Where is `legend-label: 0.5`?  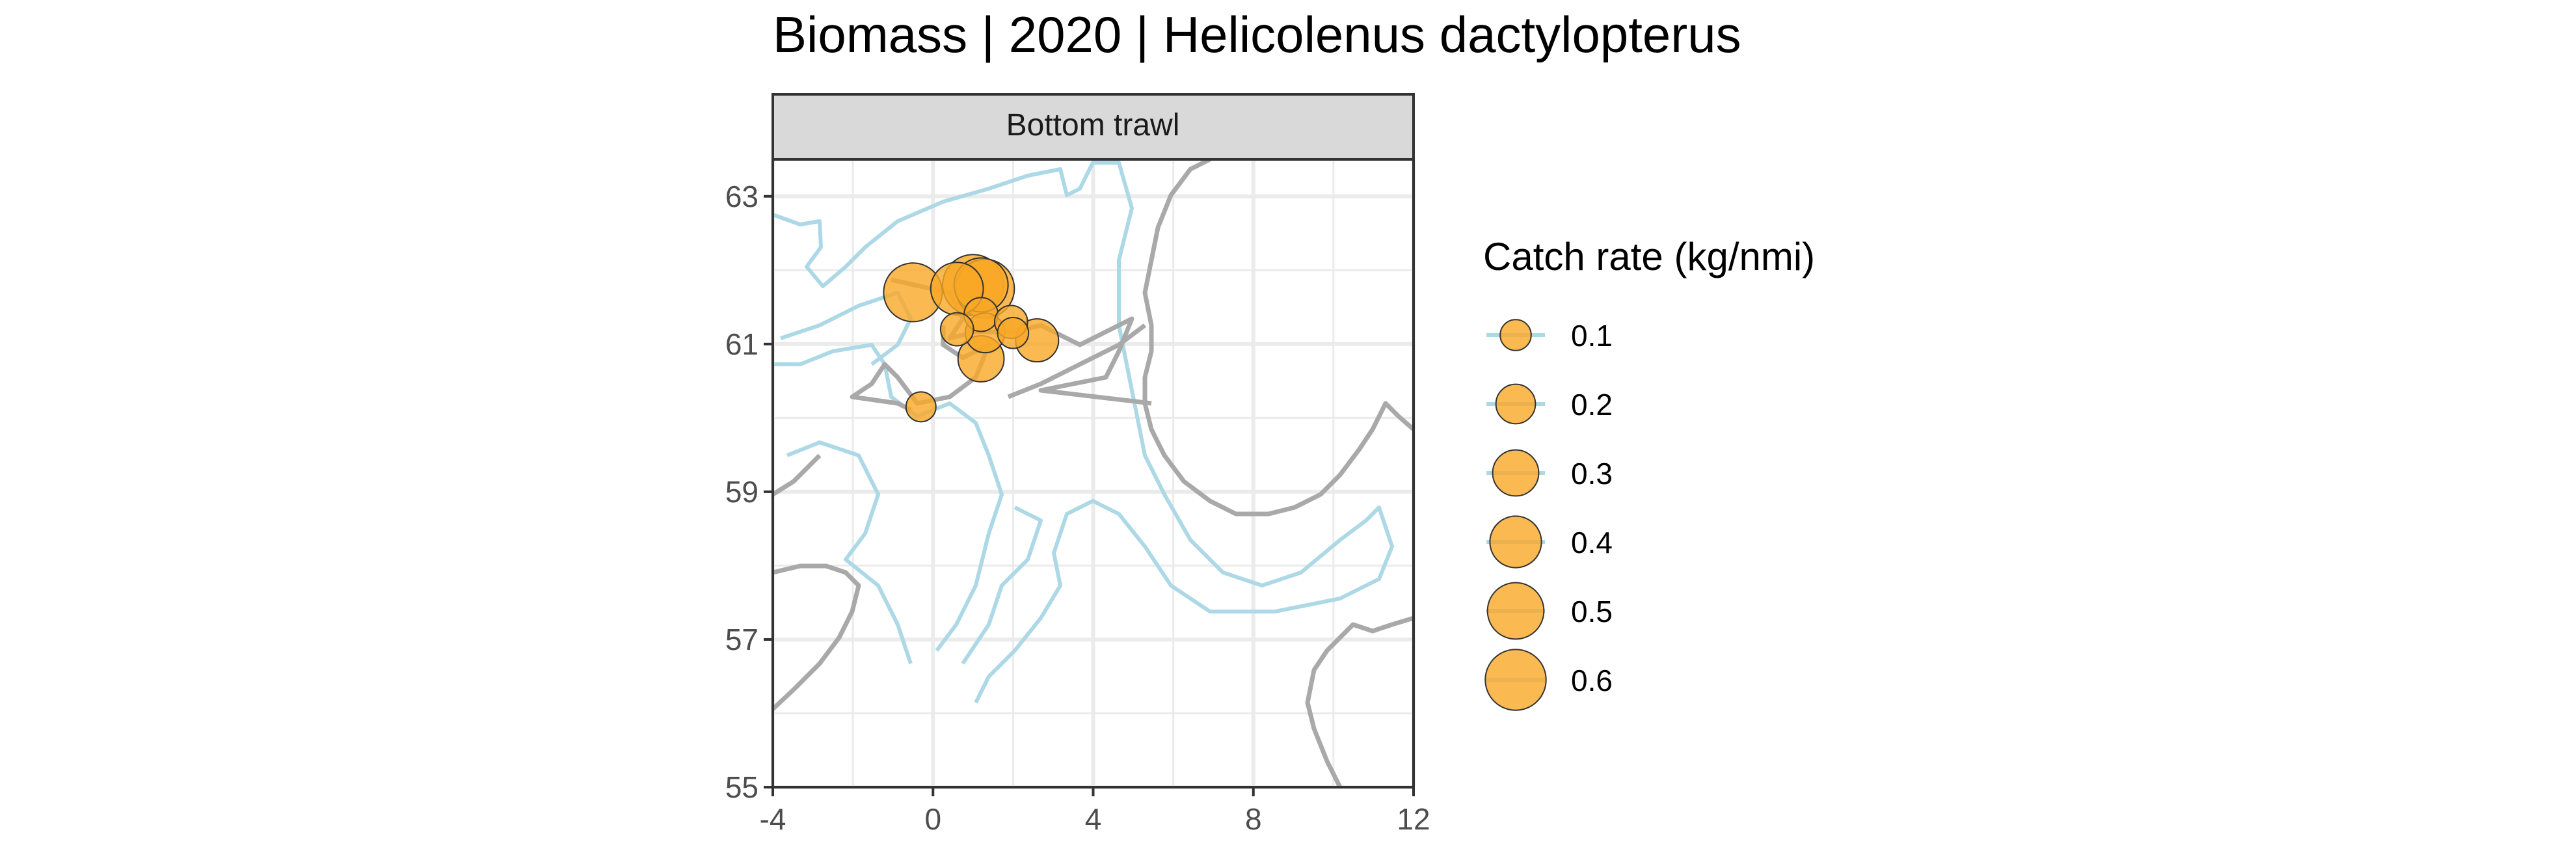 legend-label: 0.5 is located at coordinates (1592, 611).